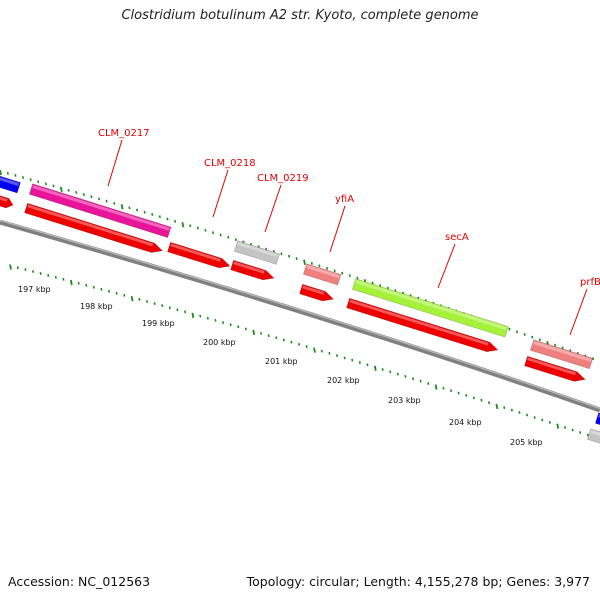 This screenshot has width=600, height=605. What do you see at coordinates (283, 202) in the screenshot?
I see `gene-label-CLM_0219: CLM_0219` at bounding box center [283, 202].